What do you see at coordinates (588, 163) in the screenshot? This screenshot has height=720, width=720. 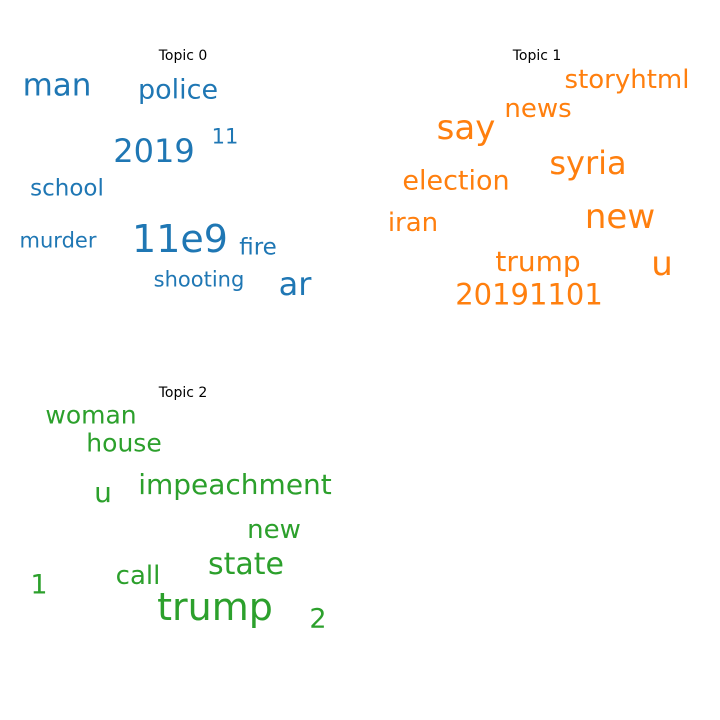 I see `topic-1-word-3: syria` at bounding box center [588, 163].